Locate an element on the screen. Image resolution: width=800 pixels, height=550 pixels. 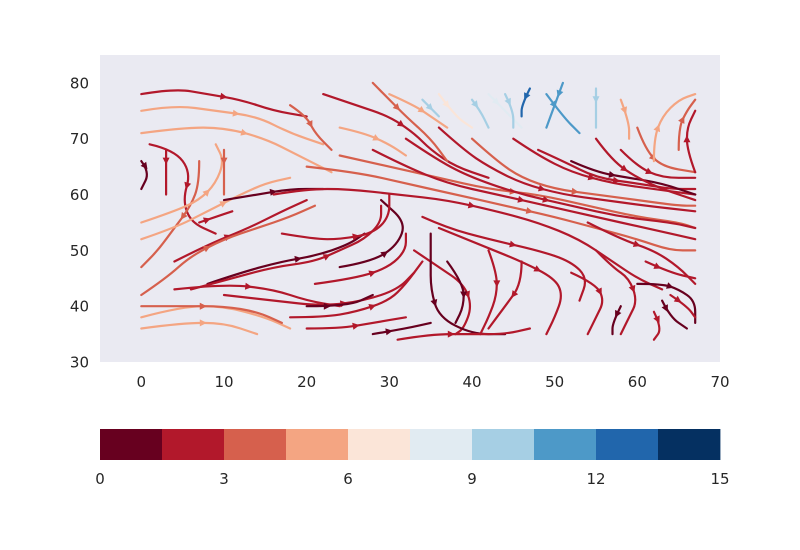
colorbar-tick-label: 6 is located at coordinates (348, 479).